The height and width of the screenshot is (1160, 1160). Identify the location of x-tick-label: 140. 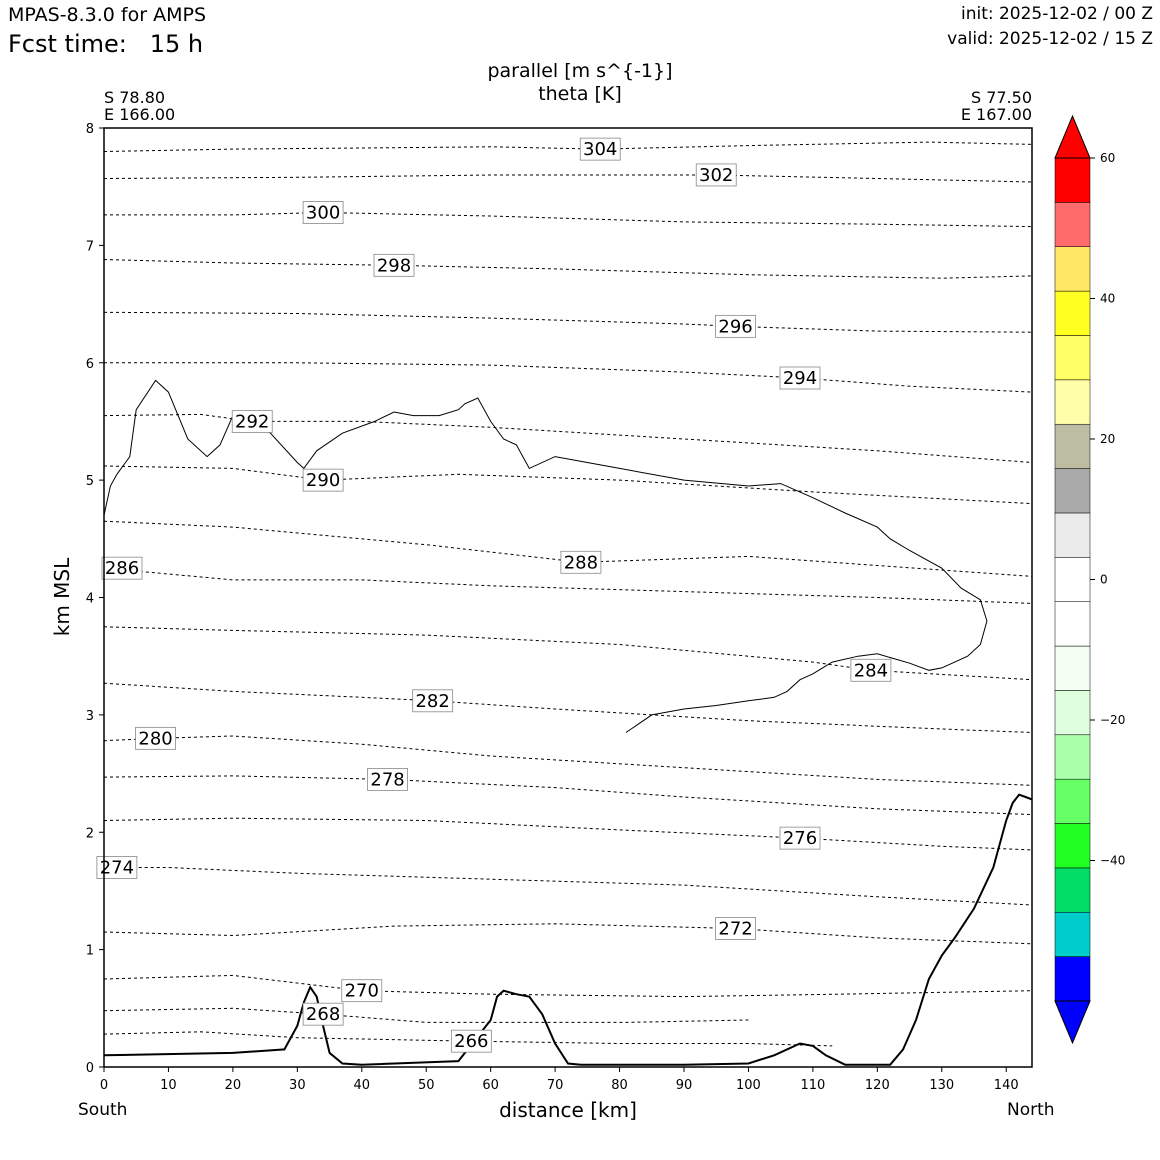
(1006, 1085).